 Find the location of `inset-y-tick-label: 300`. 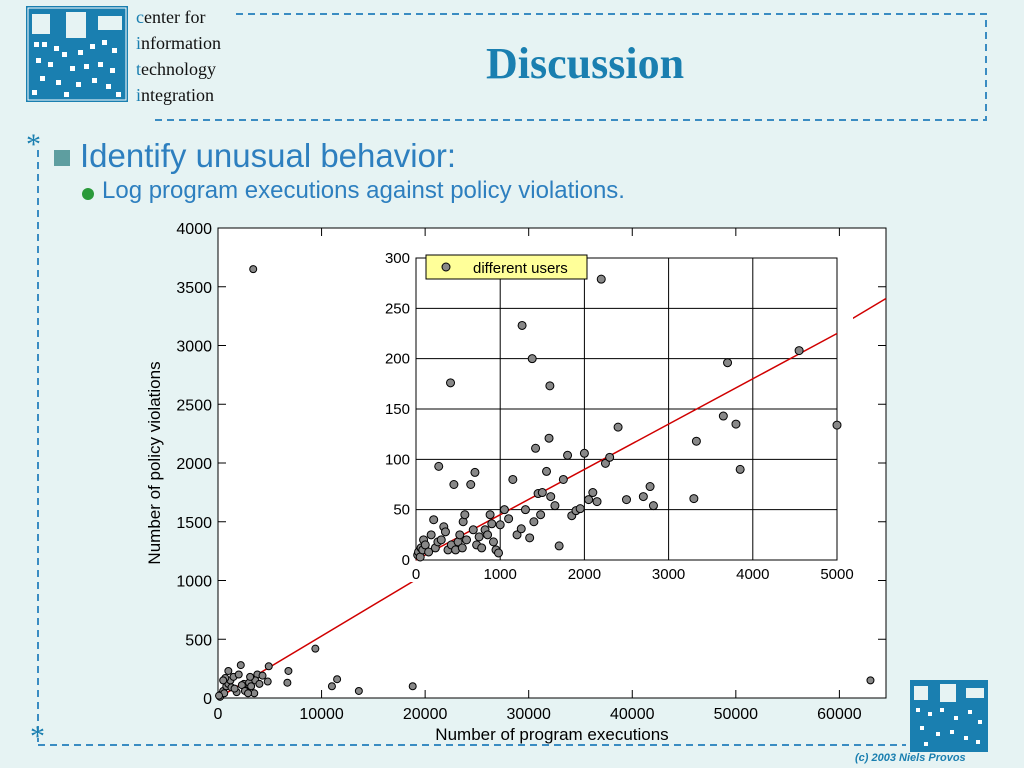

inset-y-tick-label: 300 is located at coordinates (397, 258).